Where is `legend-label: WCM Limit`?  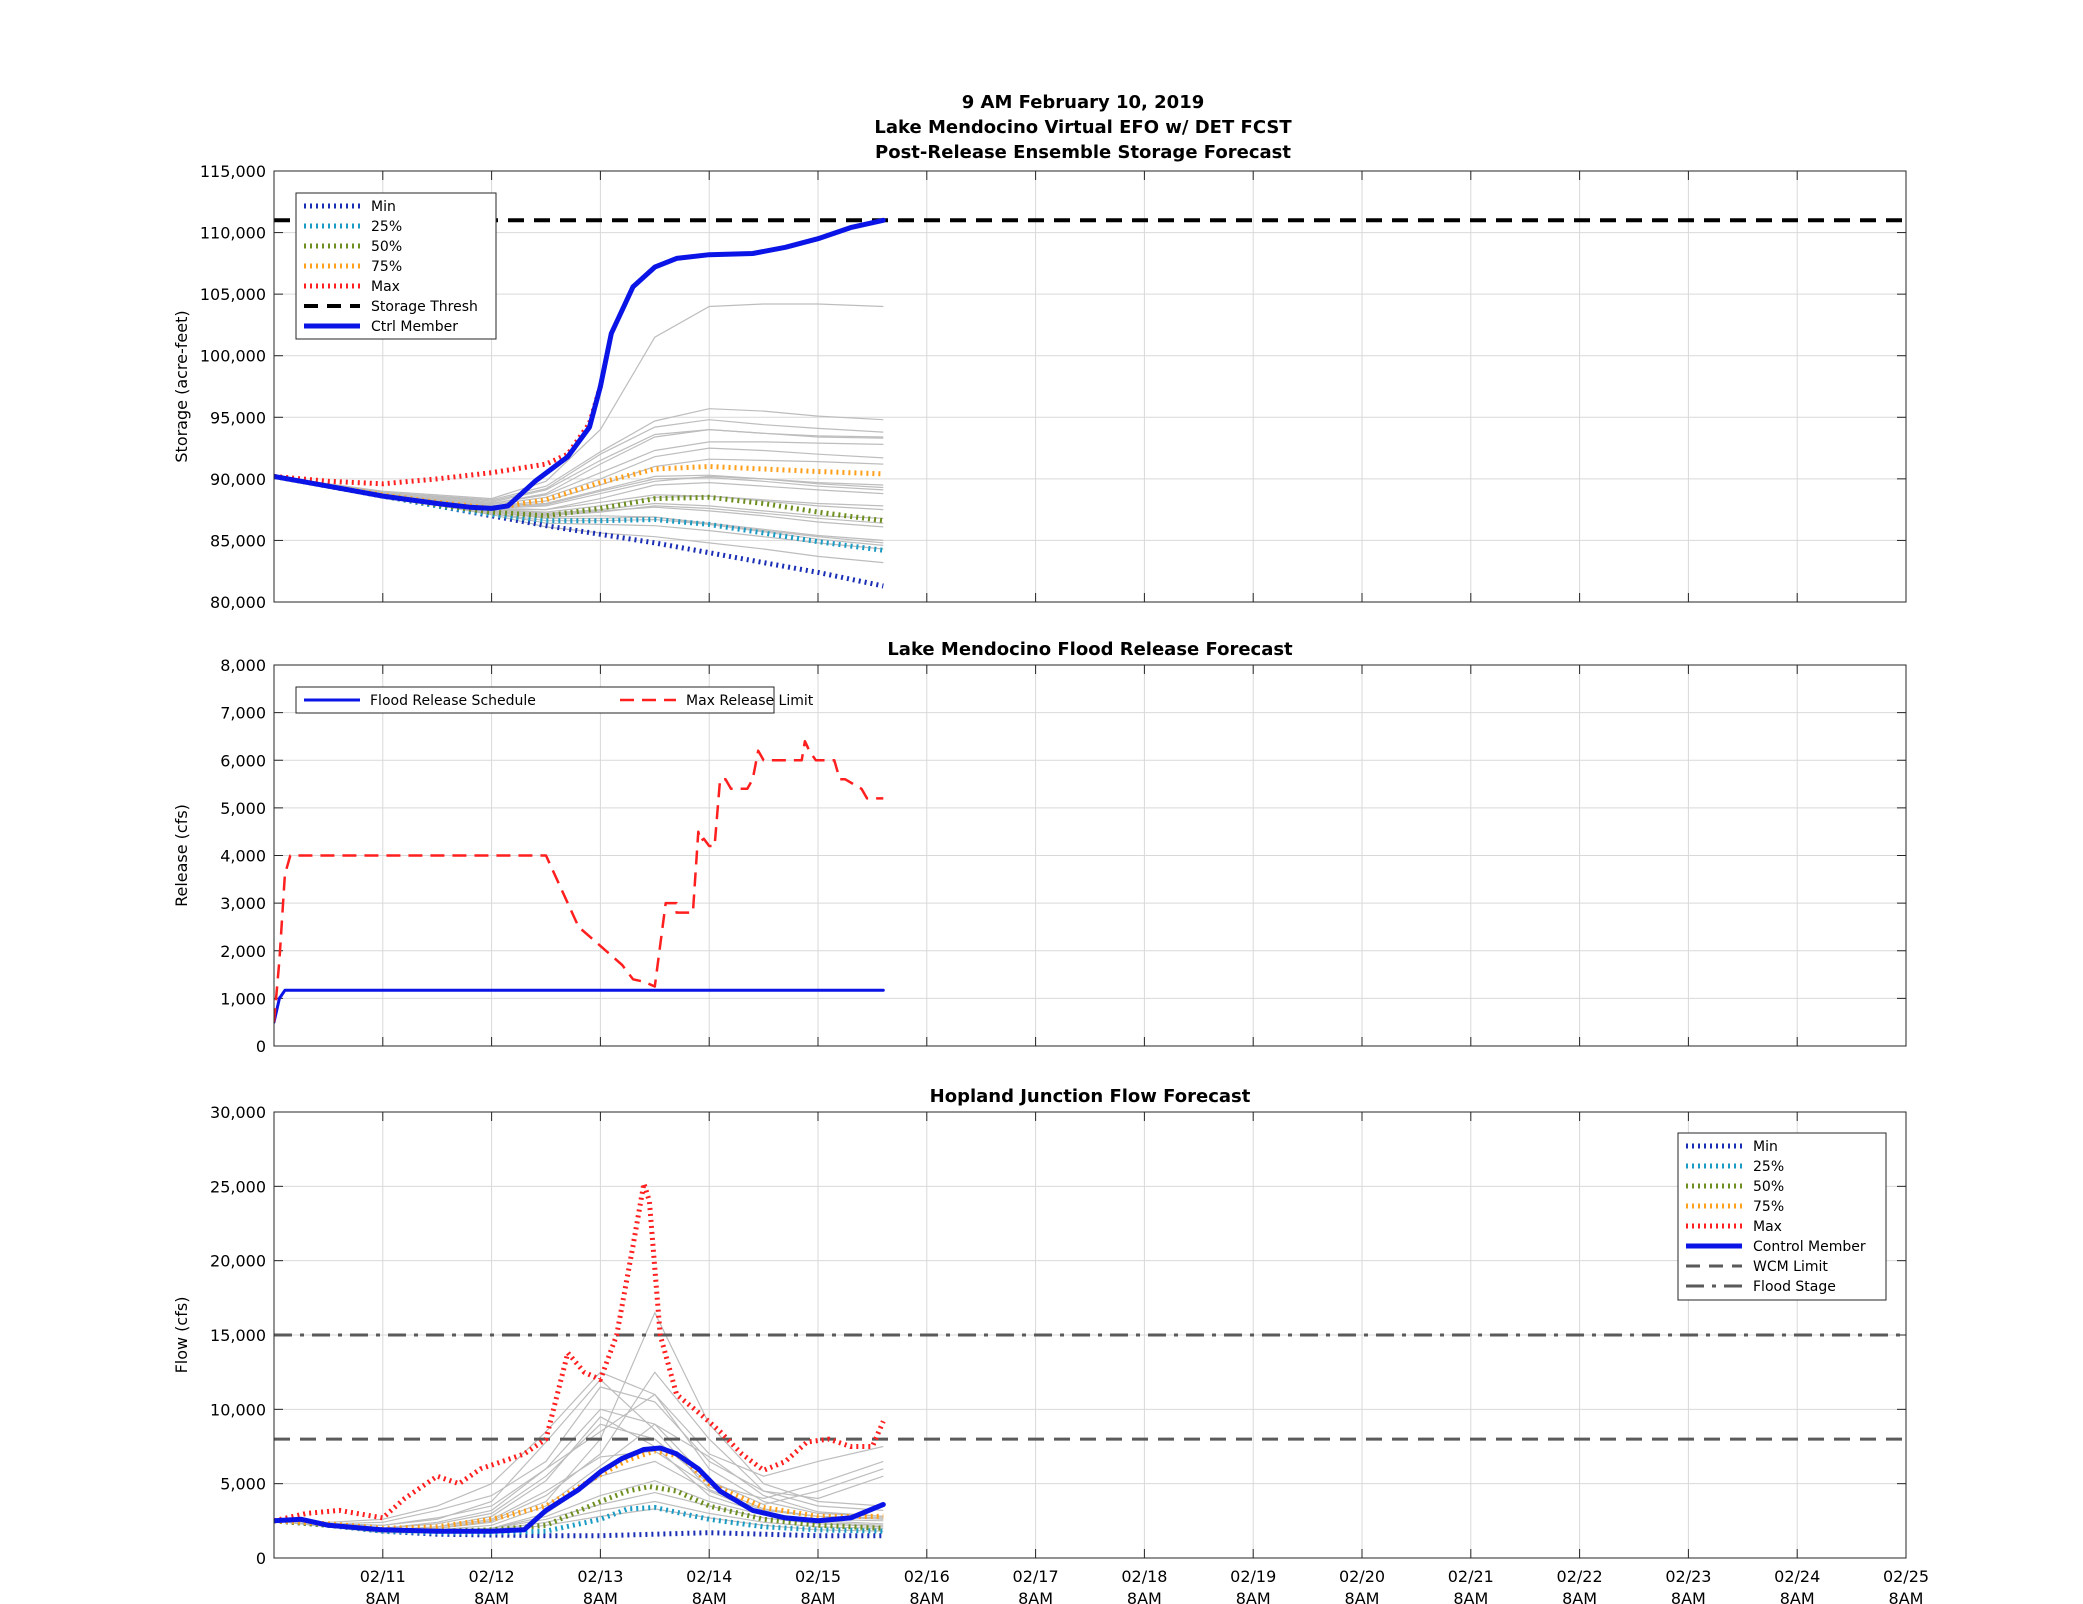 legend-label: WCM Limit is located at coordinates (1790, 1267).